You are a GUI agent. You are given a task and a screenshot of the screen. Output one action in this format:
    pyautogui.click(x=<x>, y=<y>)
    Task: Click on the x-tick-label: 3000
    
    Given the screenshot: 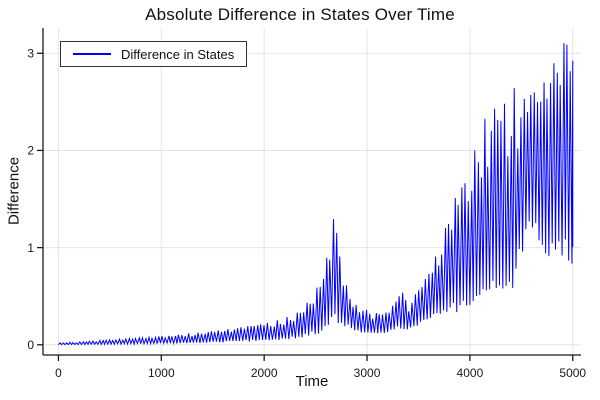 What is the action you would take?
    pyautogui.click(x=367, y=373)
    